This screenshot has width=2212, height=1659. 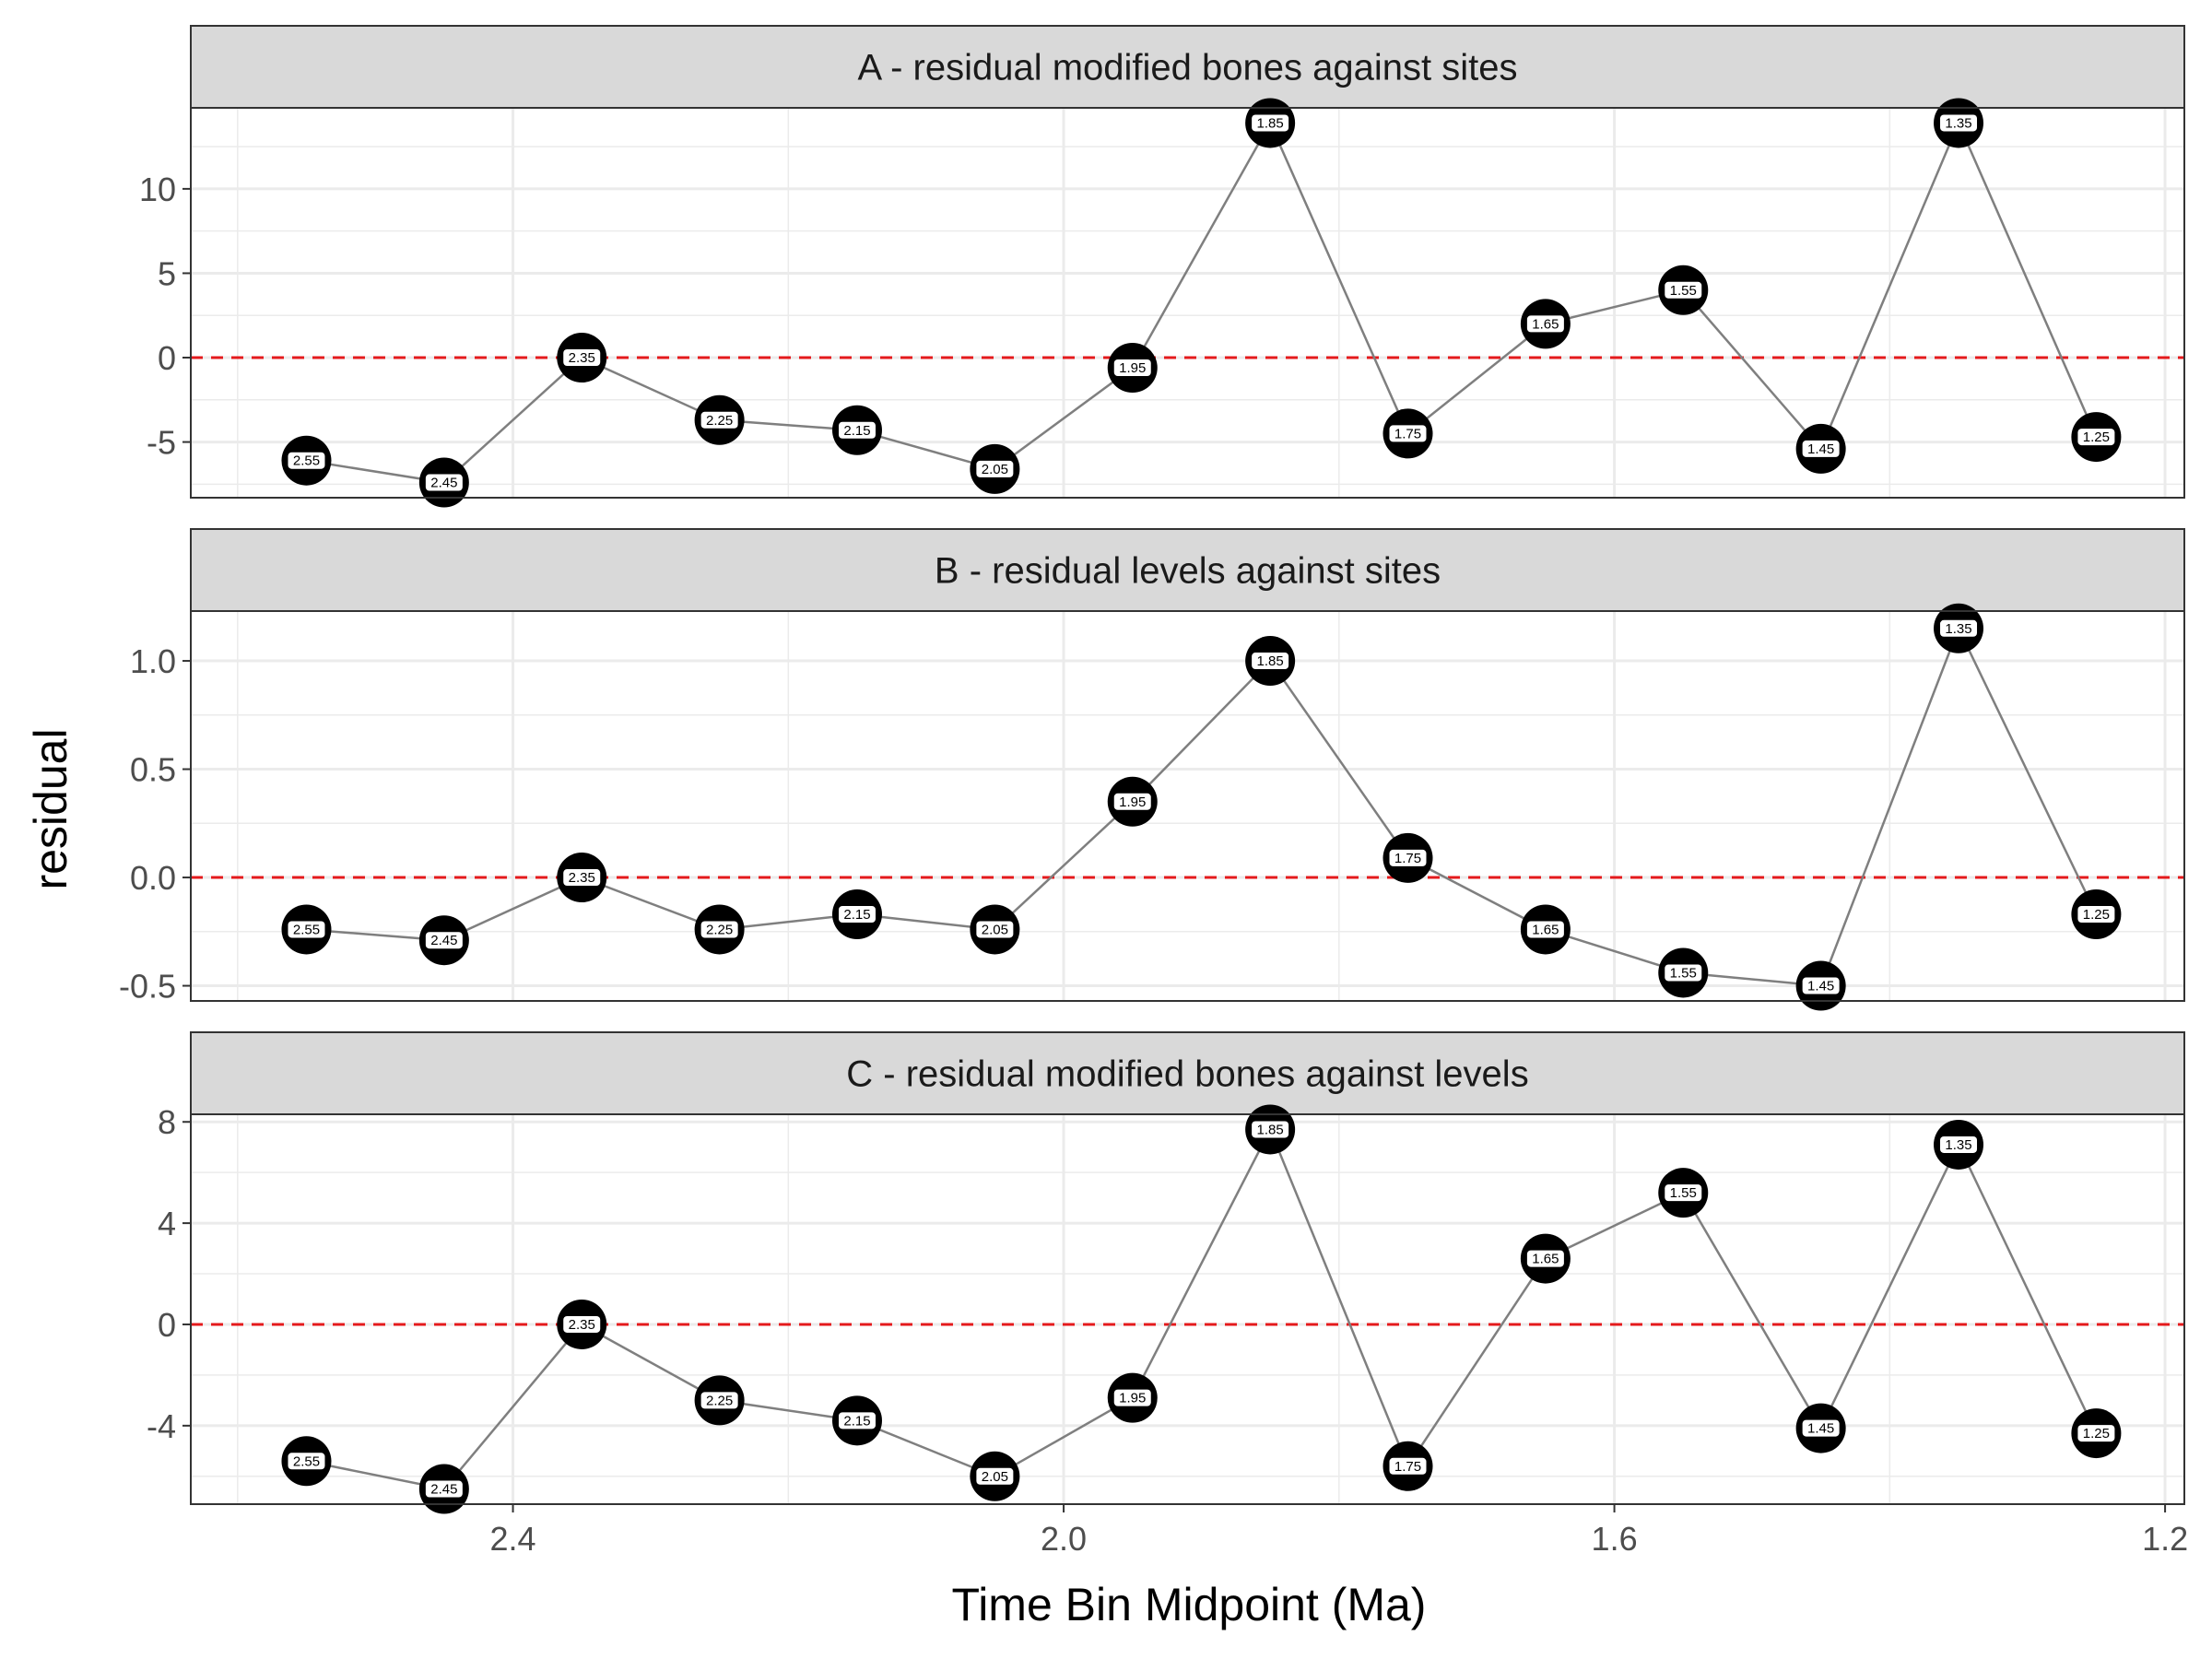 What do you see at coordinates (167, 1223) in the screenshot?
I see `y-tick-label: 4` at bounding box center [167, 1223].